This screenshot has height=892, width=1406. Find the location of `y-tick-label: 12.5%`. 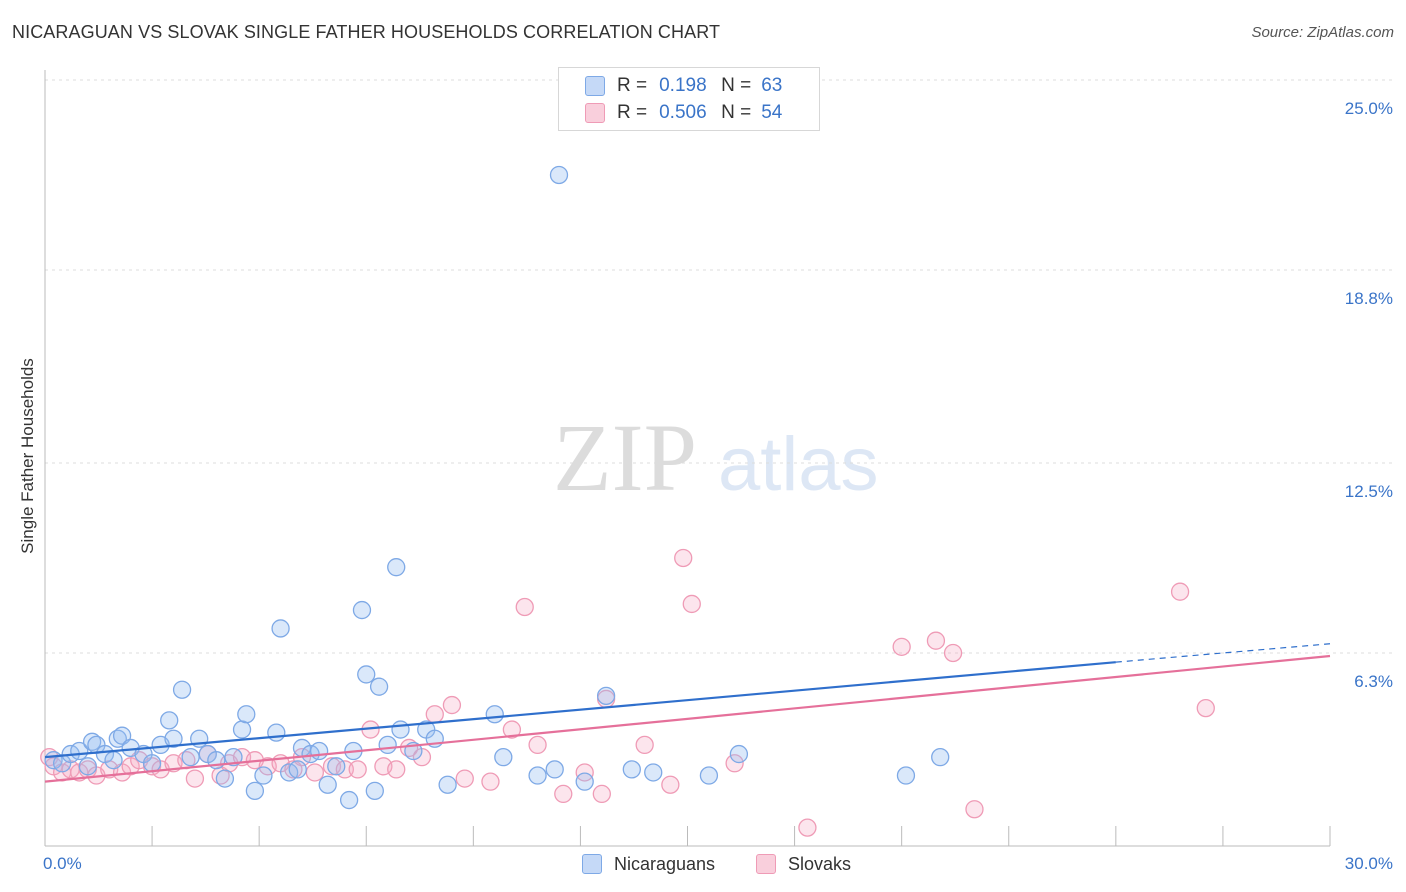

y-tick-label: 12.5% is located at coordinates (1369, 491).